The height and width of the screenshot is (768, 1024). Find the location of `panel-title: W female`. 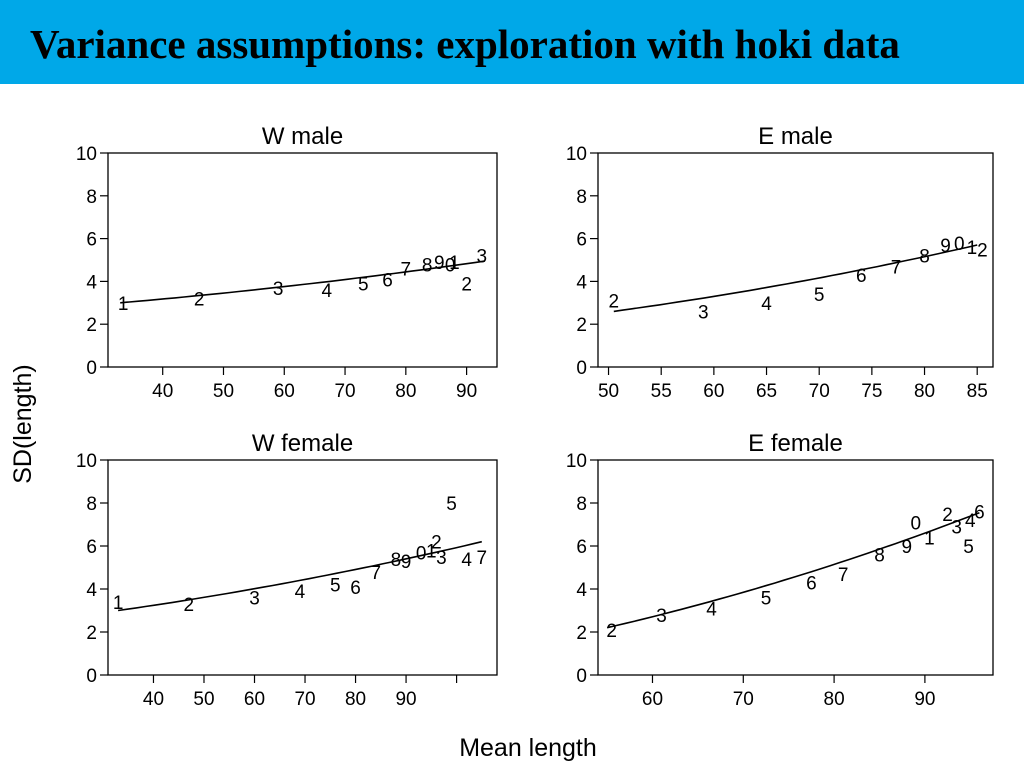

panel-title: W female is located at coordinates (302, 443).